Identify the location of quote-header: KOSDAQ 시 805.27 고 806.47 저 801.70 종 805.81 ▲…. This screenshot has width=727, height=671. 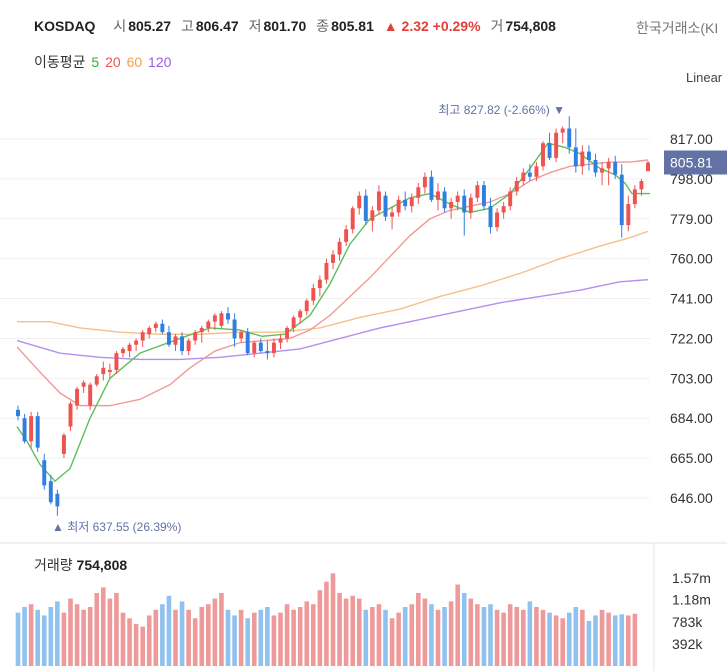
(295, 26).